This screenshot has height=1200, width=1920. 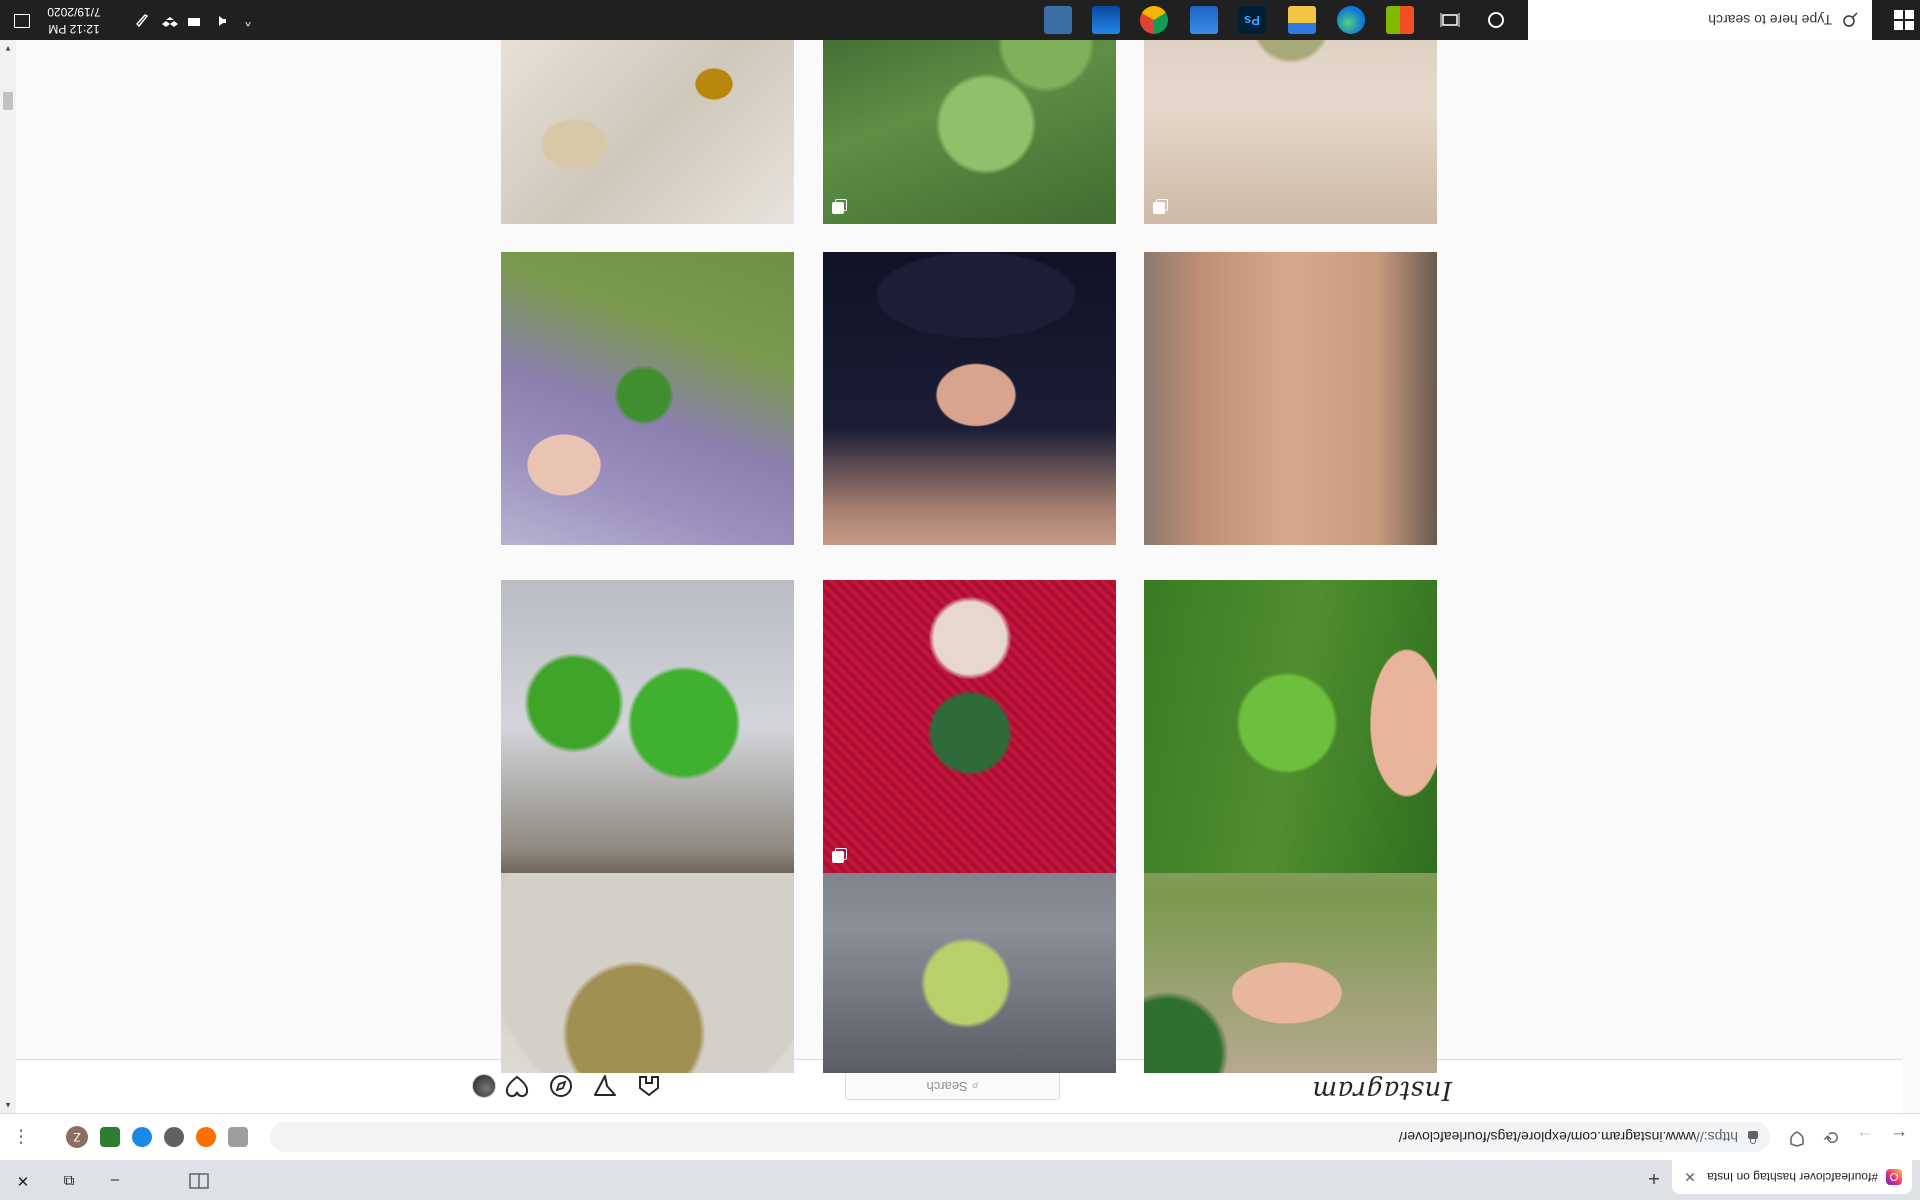 I want to click on home-icon, so click(x=649, y=1086).